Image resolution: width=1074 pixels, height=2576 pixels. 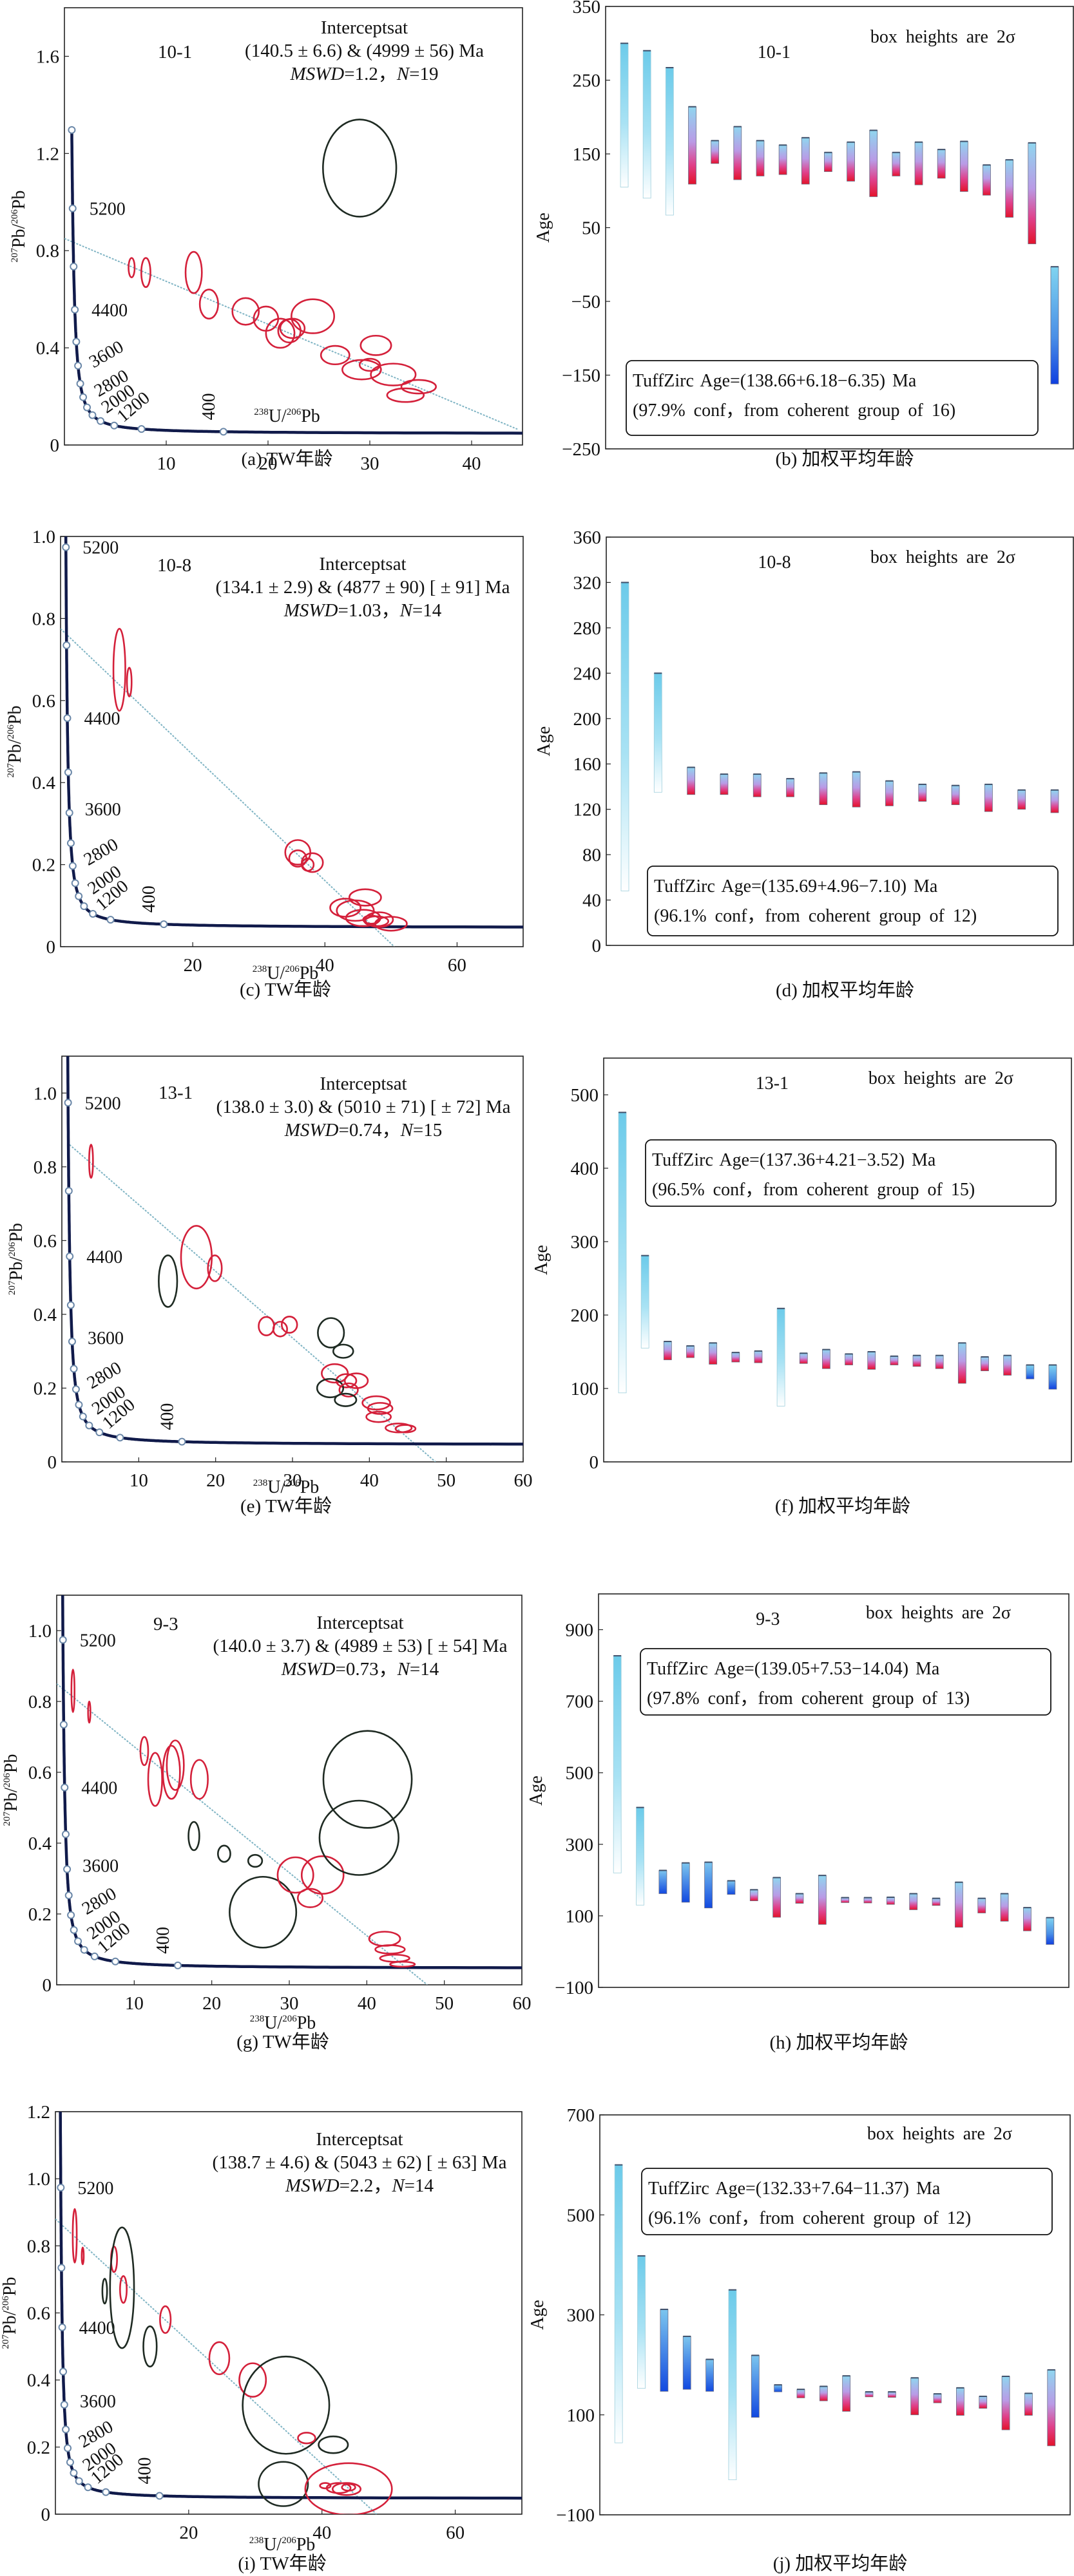 I want to click on mswd-n: MSWD=1.03，N=14, so click(x=363, y=610).